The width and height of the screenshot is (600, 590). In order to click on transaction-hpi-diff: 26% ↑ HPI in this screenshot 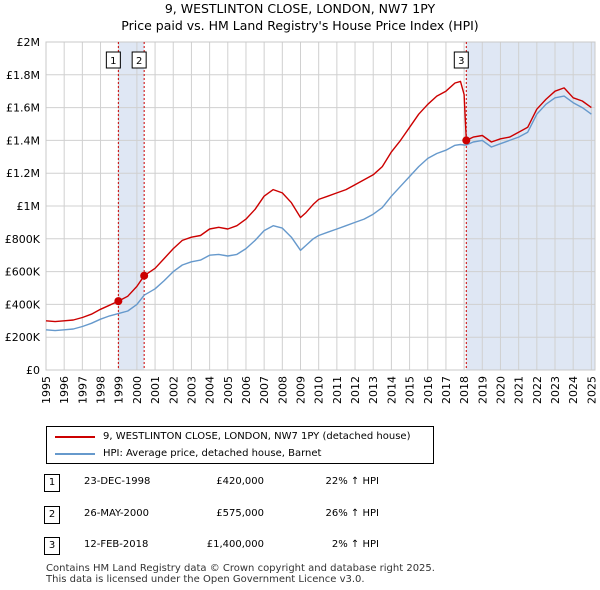, I will do `click(352, 513)`.